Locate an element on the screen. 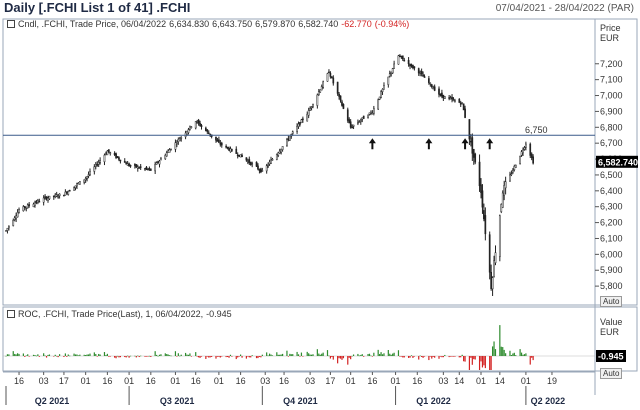 This screenshot has width=640, height=410. roc-auto-button: Auto is located at coordinates (611, 373).